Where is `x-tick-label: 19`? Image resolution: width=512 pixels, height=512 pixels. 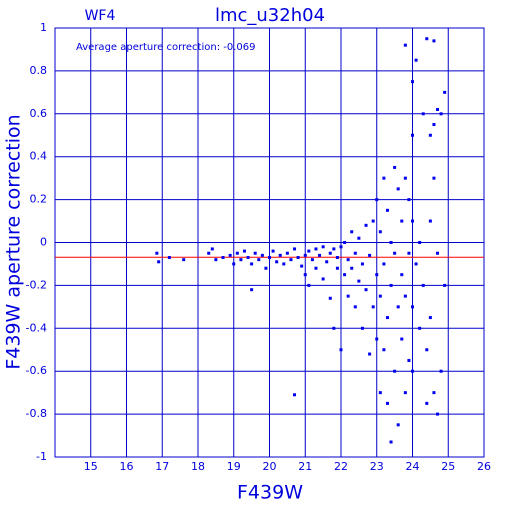 x-tick-label: 19 is located at coordinates (234, 466).